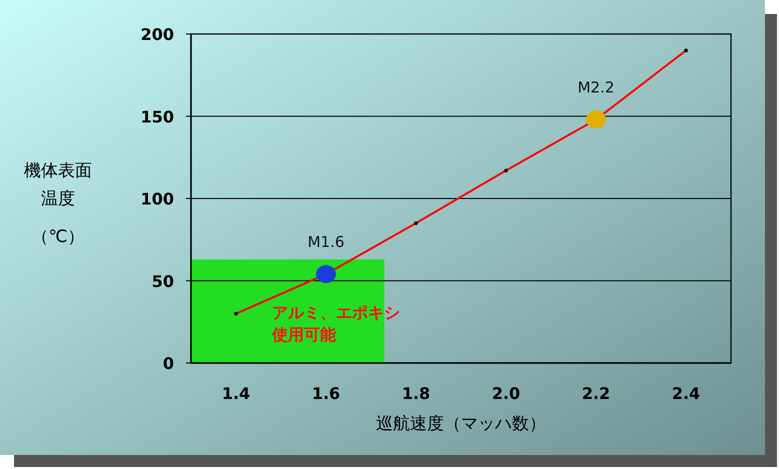  I want to click on annotation: アルミ、エポキシ使用可能, so click(335, 323).